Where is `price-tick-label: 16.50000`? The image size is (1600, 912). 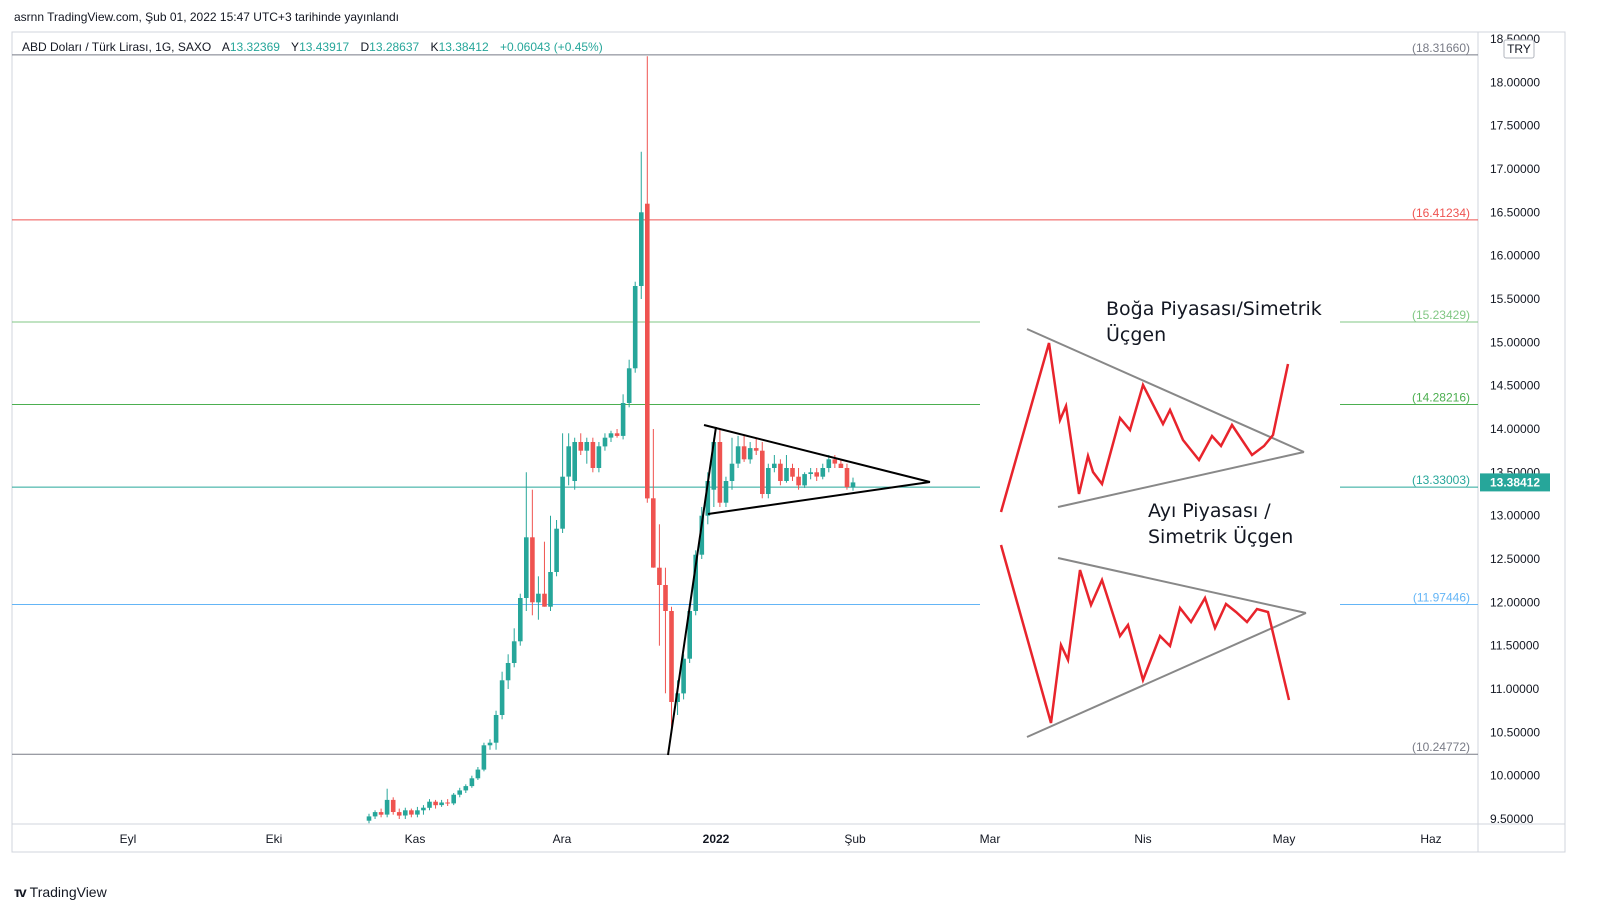
price-tick-label: 16.50000 is located at coordinates (1515, 212).